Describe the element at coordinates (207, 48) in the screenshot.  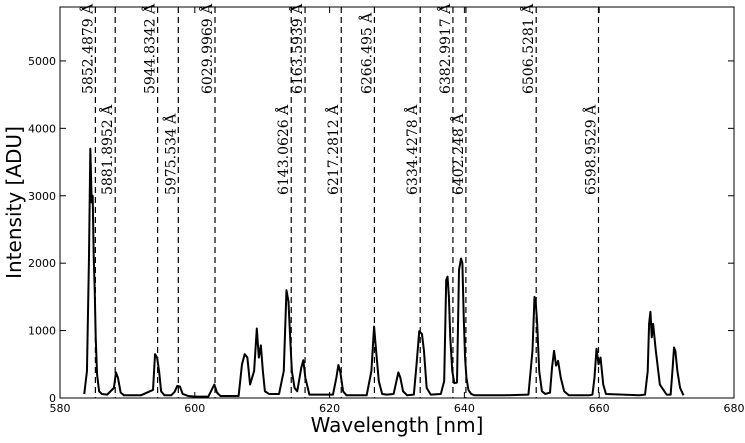
I see `line-label-4: 6029.9969 Å` at that location.